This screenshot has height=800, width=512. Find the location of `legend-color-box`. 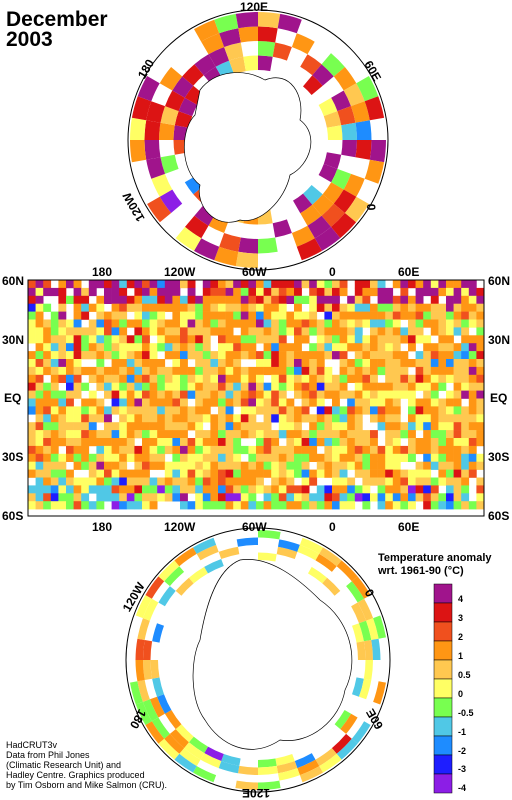

legend-color-box is located at coordinates (443, 612).